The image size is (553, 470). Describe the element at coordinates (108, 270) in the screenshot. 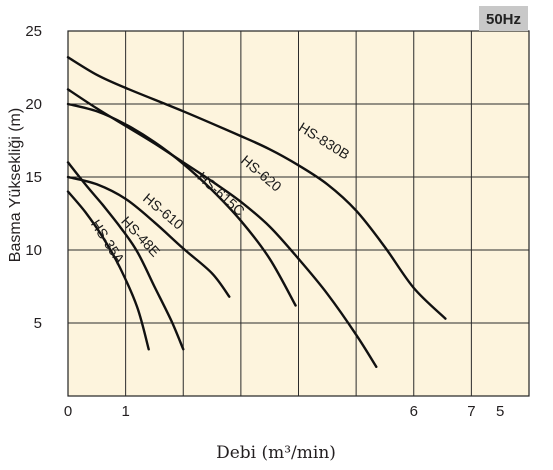

I see `curve-hs-35a` at that location.